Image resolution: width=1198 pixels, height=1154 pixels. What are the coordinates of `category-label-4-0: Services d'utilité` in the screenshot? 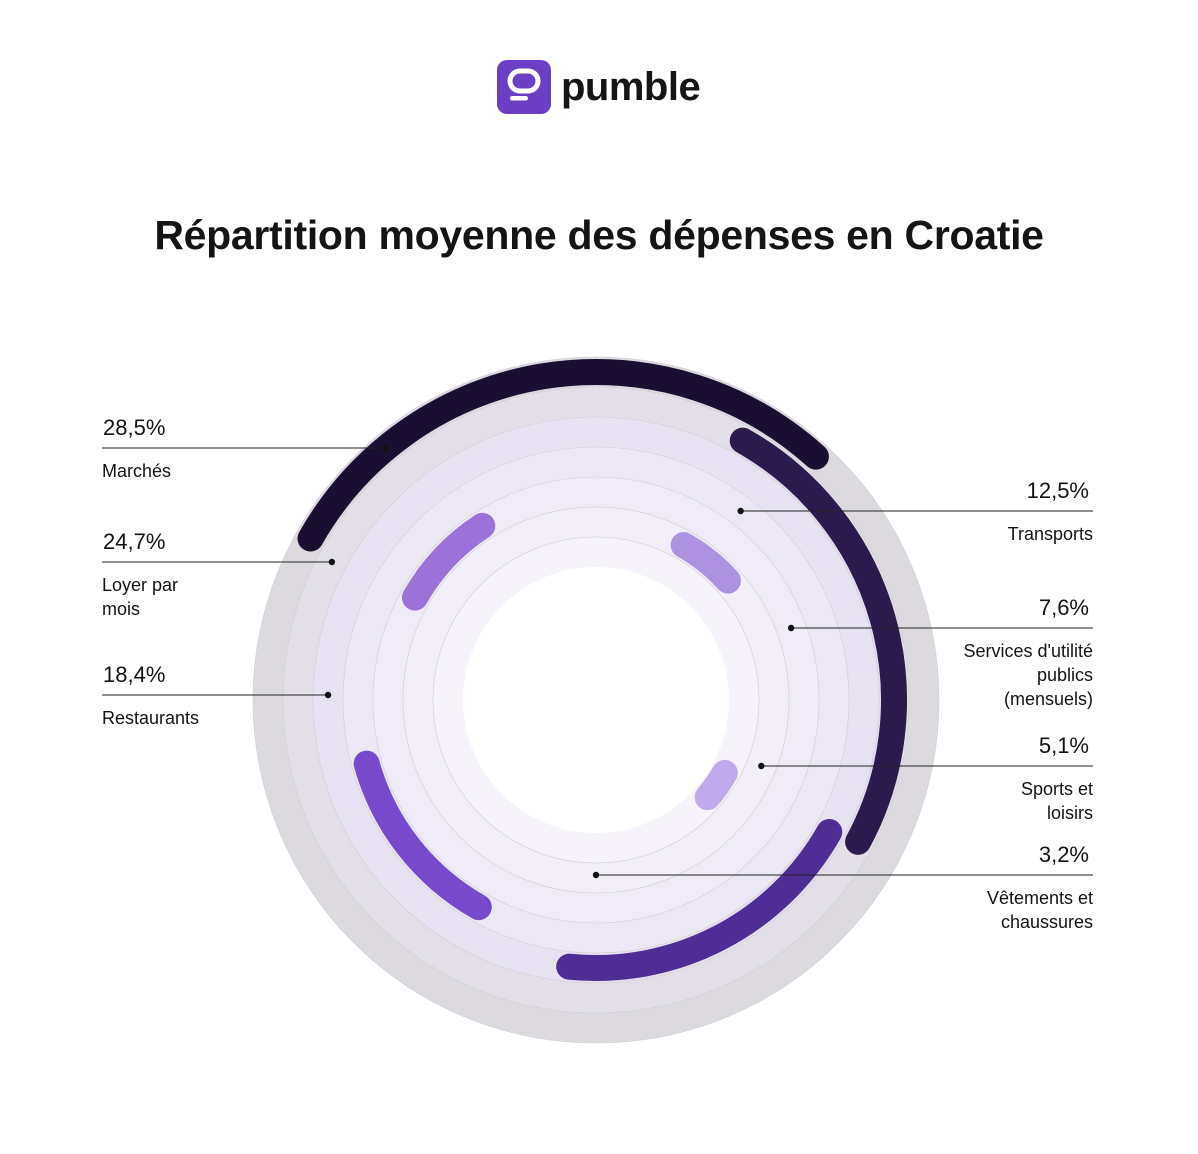 It's located at (1029, 651).